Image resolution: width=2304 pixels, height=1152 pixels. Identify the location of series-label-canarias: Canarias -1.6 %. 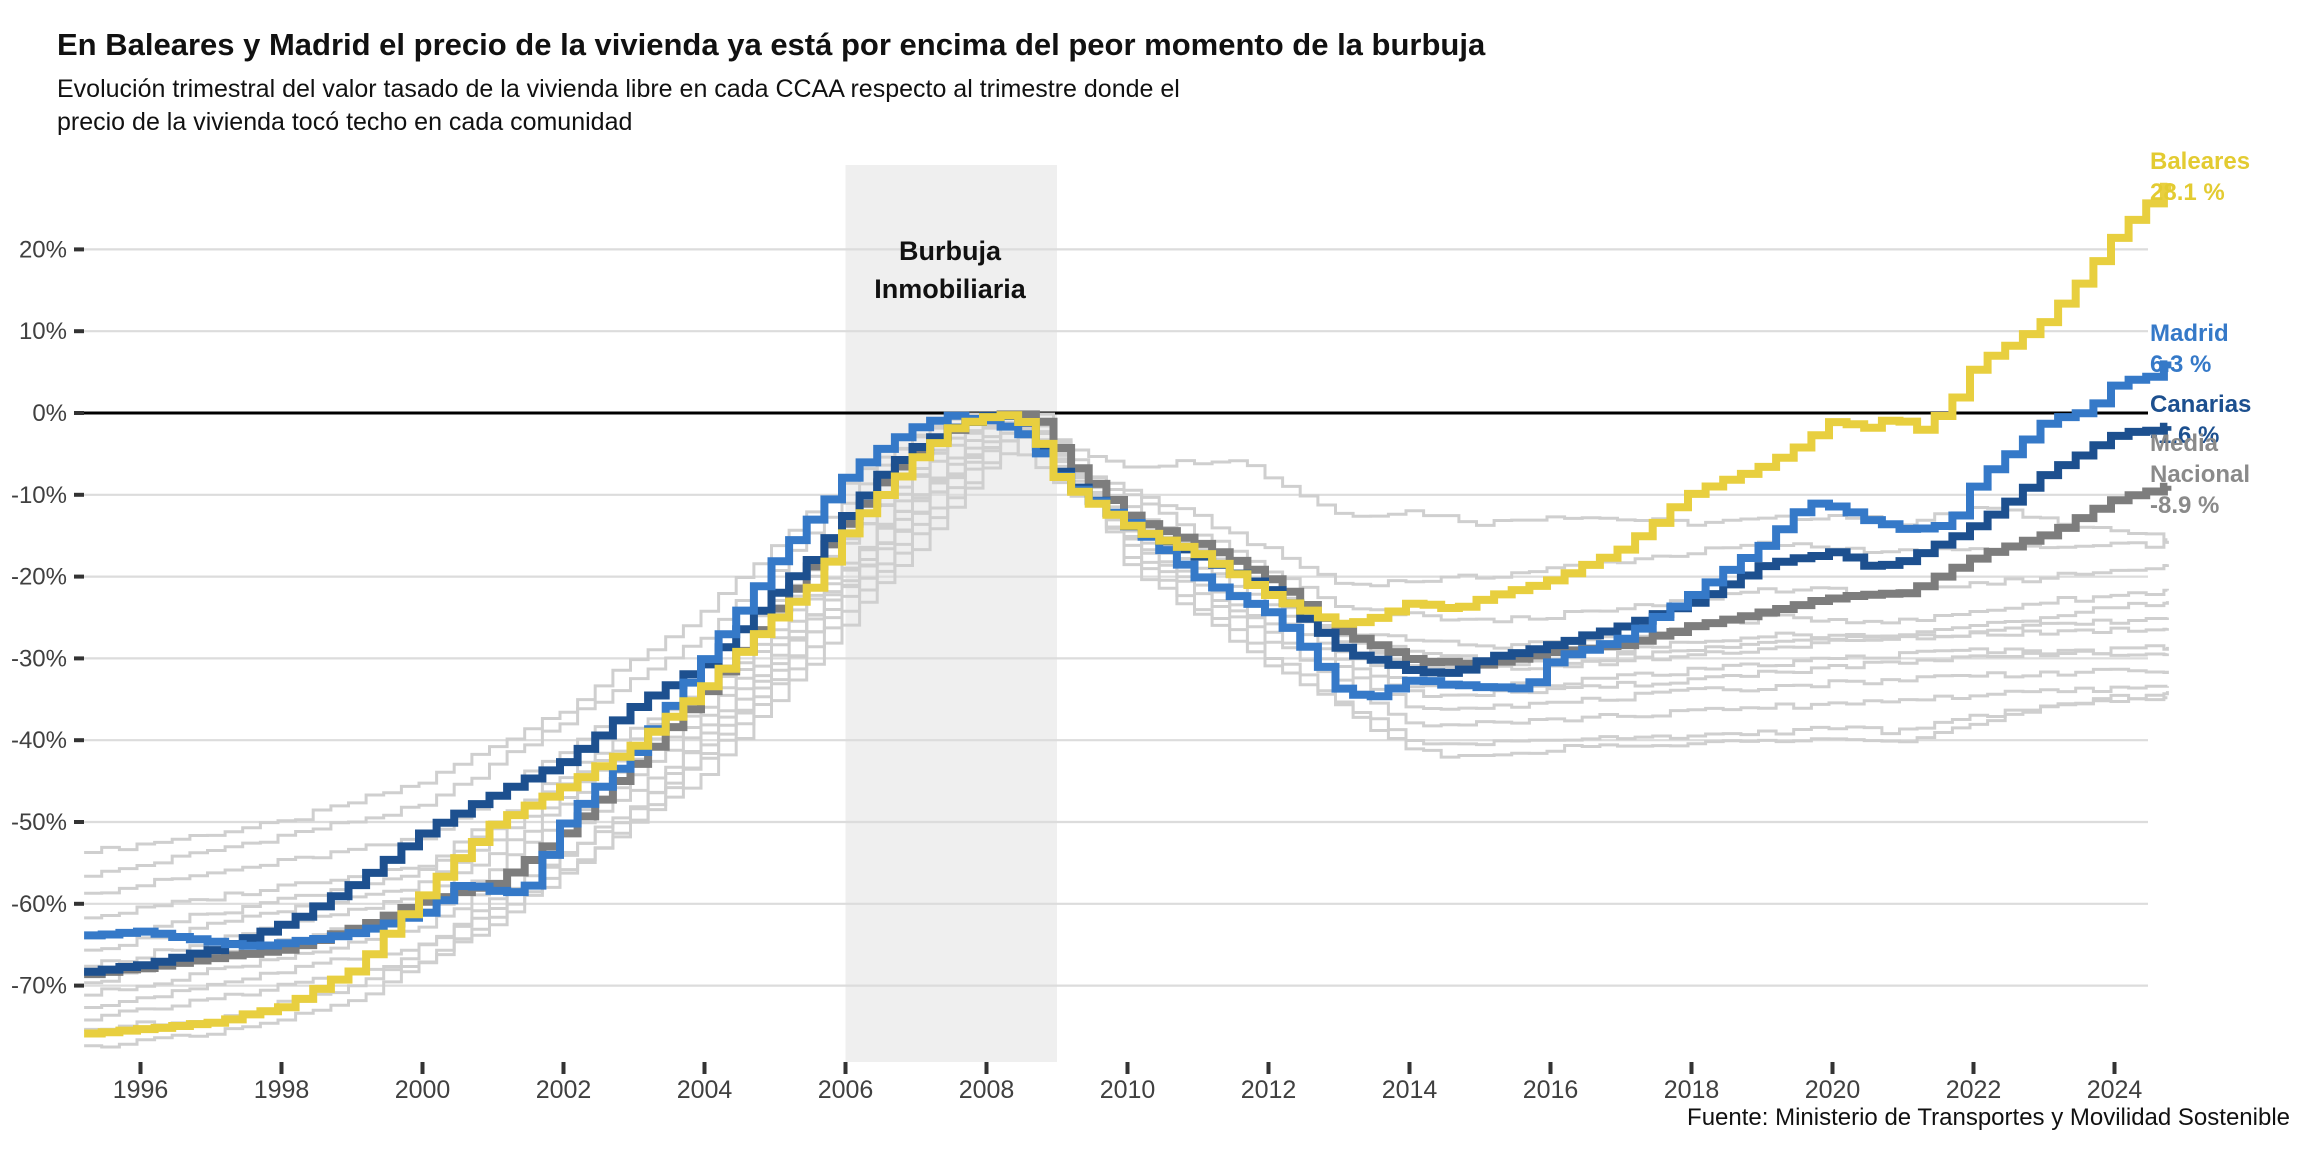
(2225, 420).